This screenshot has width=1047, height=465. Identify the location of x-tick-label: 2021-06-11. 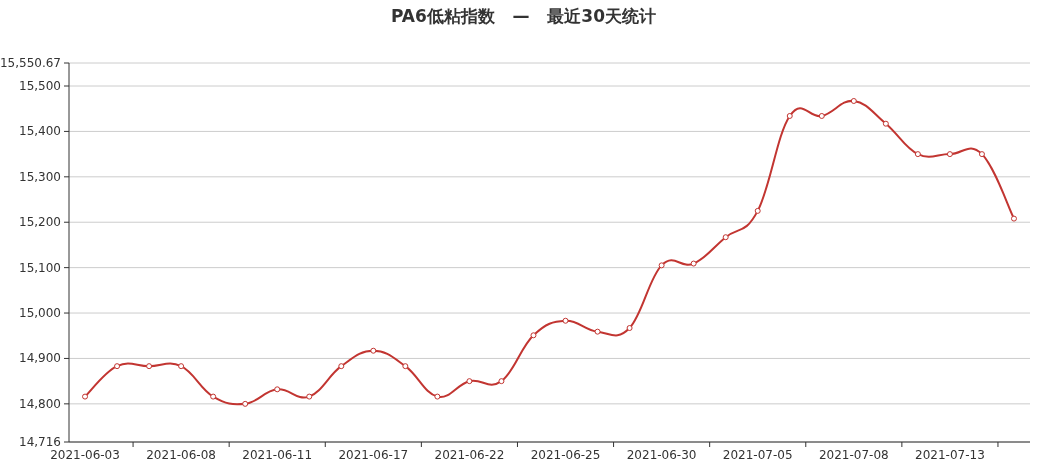
(277, 455).